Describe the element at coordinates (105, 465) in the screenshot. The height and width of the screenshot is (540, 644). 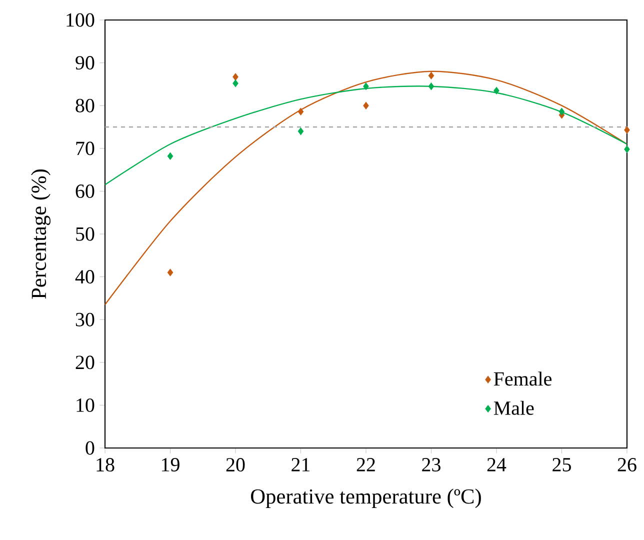
I see `x-tick-label: 18` at that location.